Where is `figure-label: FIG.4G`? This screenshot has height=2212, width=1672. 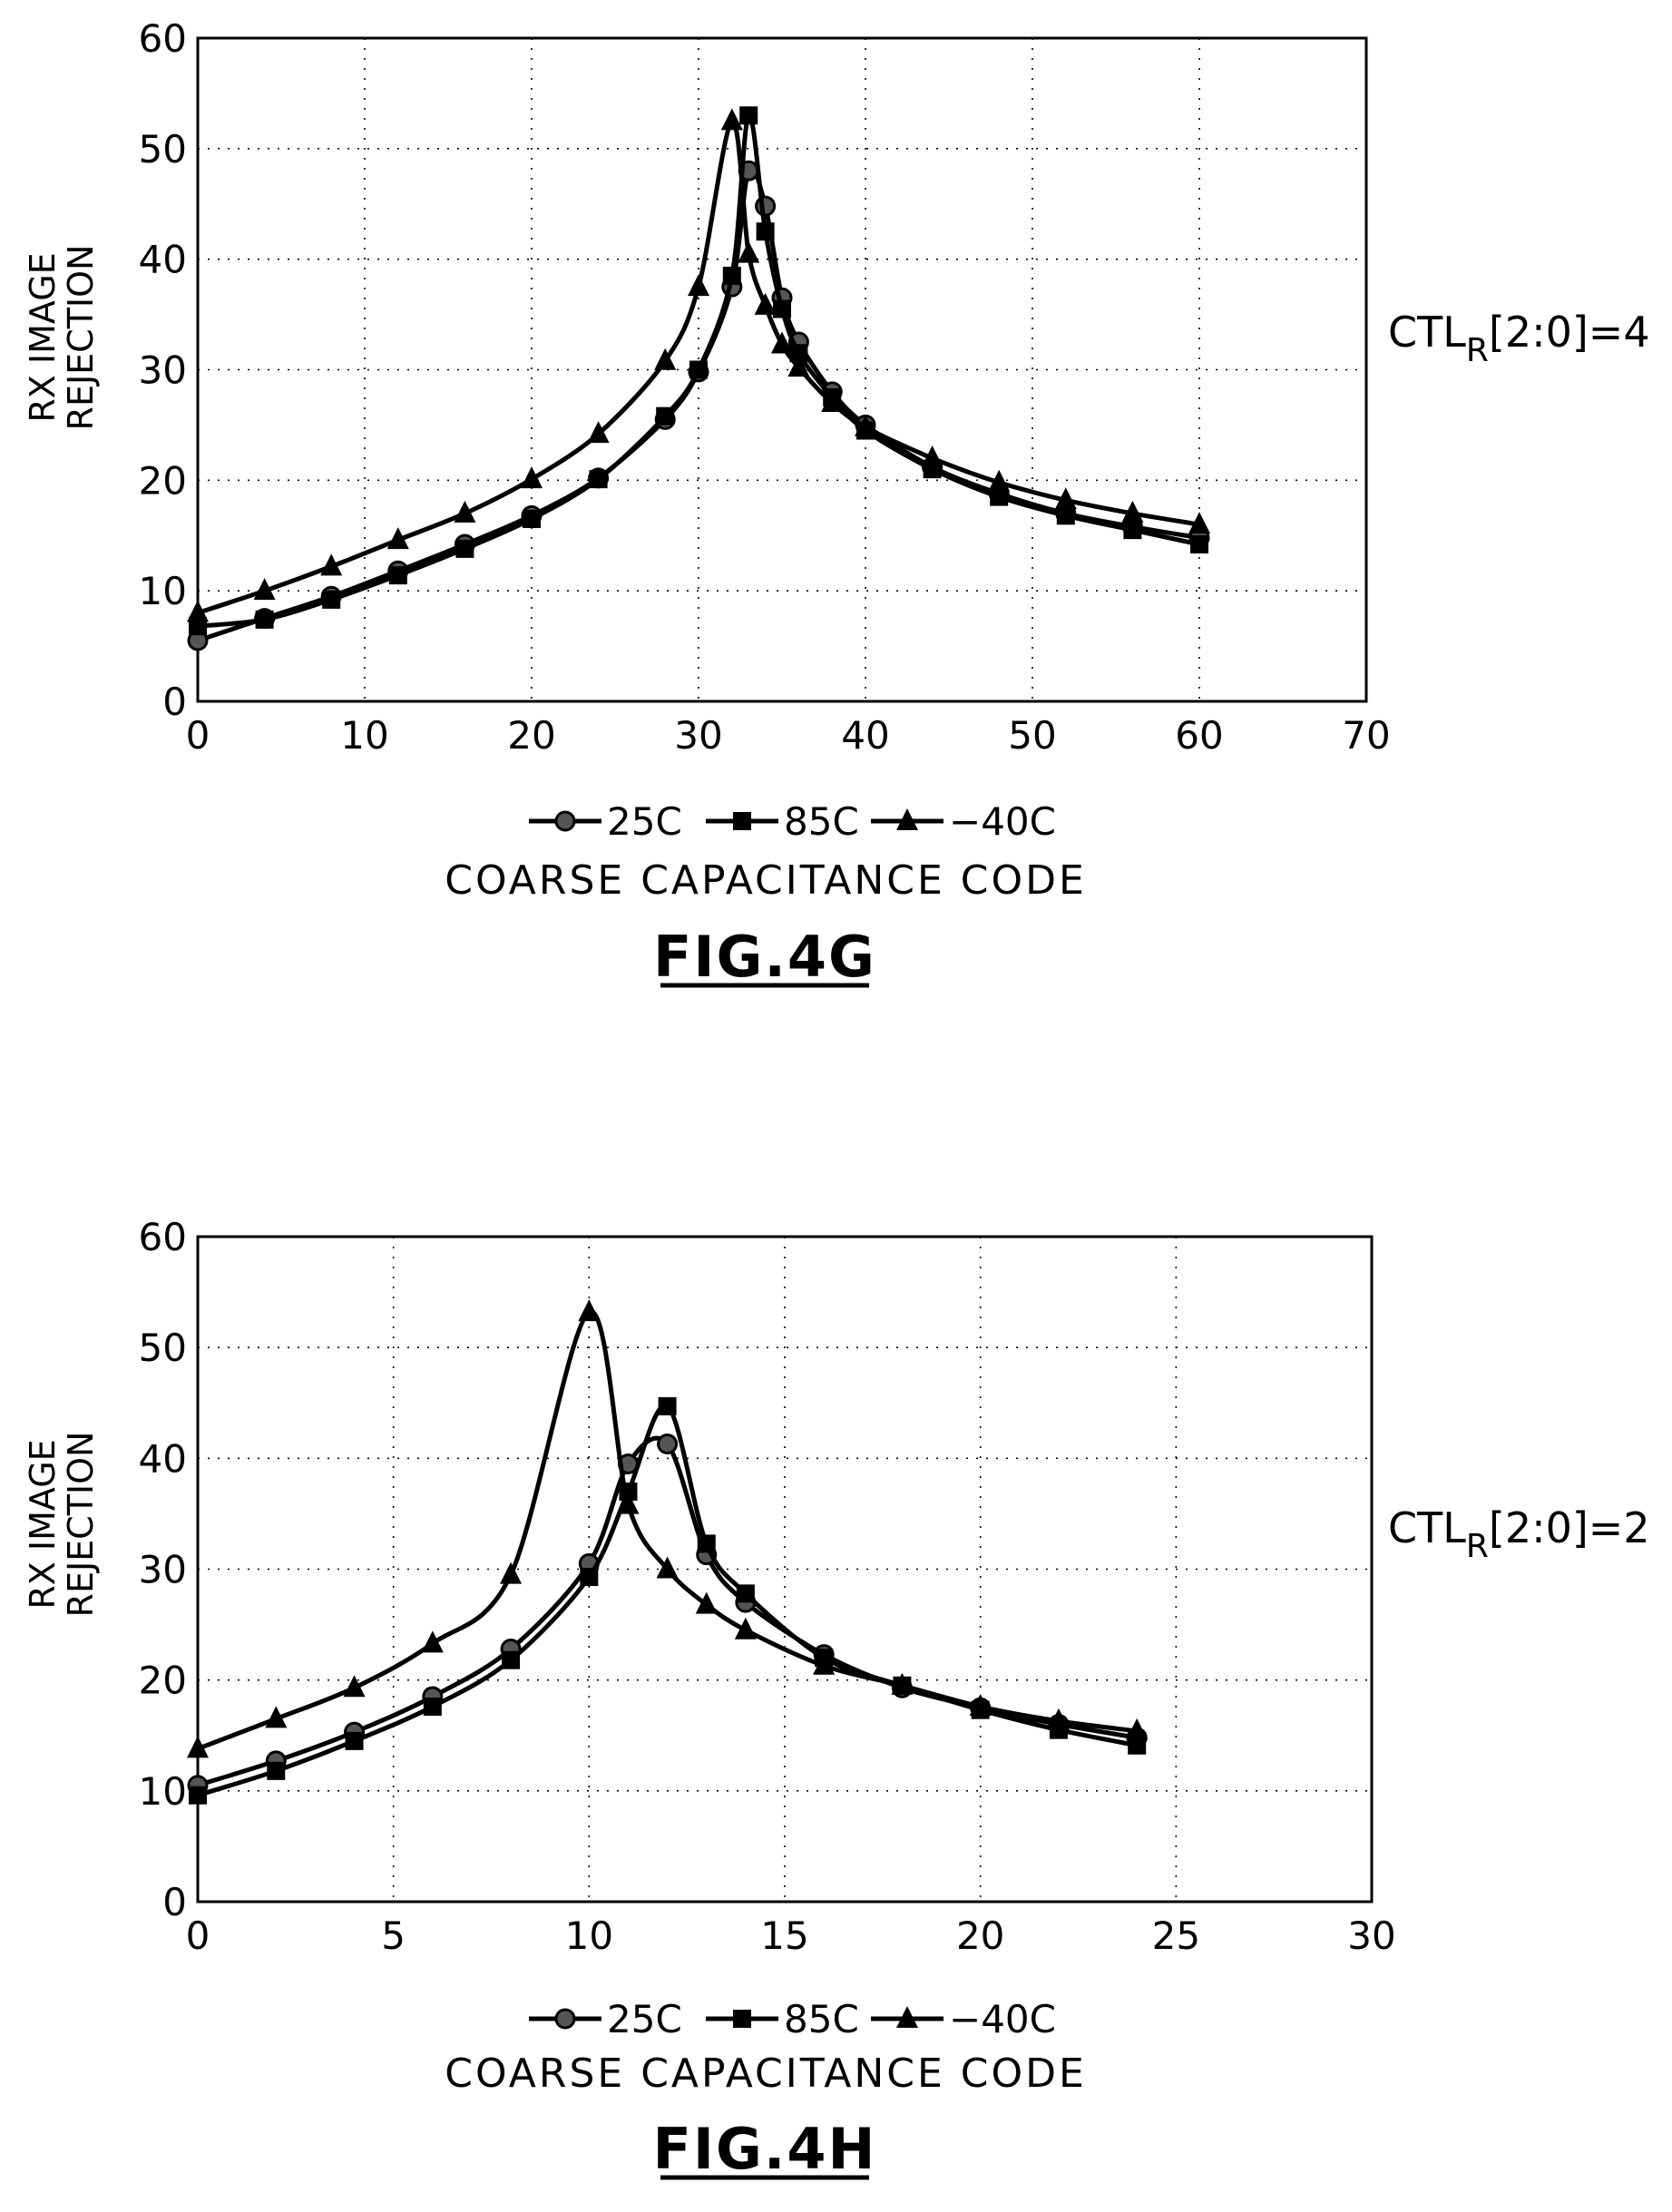
figure-label: FIG.4G is located at coordinates (764, 957).